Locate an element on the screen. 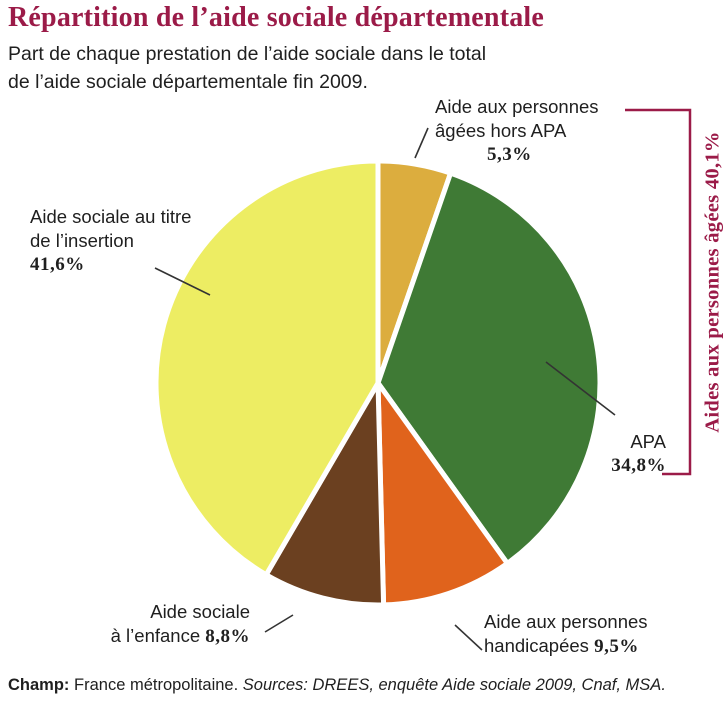  leader-line-aide-insertion is located at coordinates (182, 281).